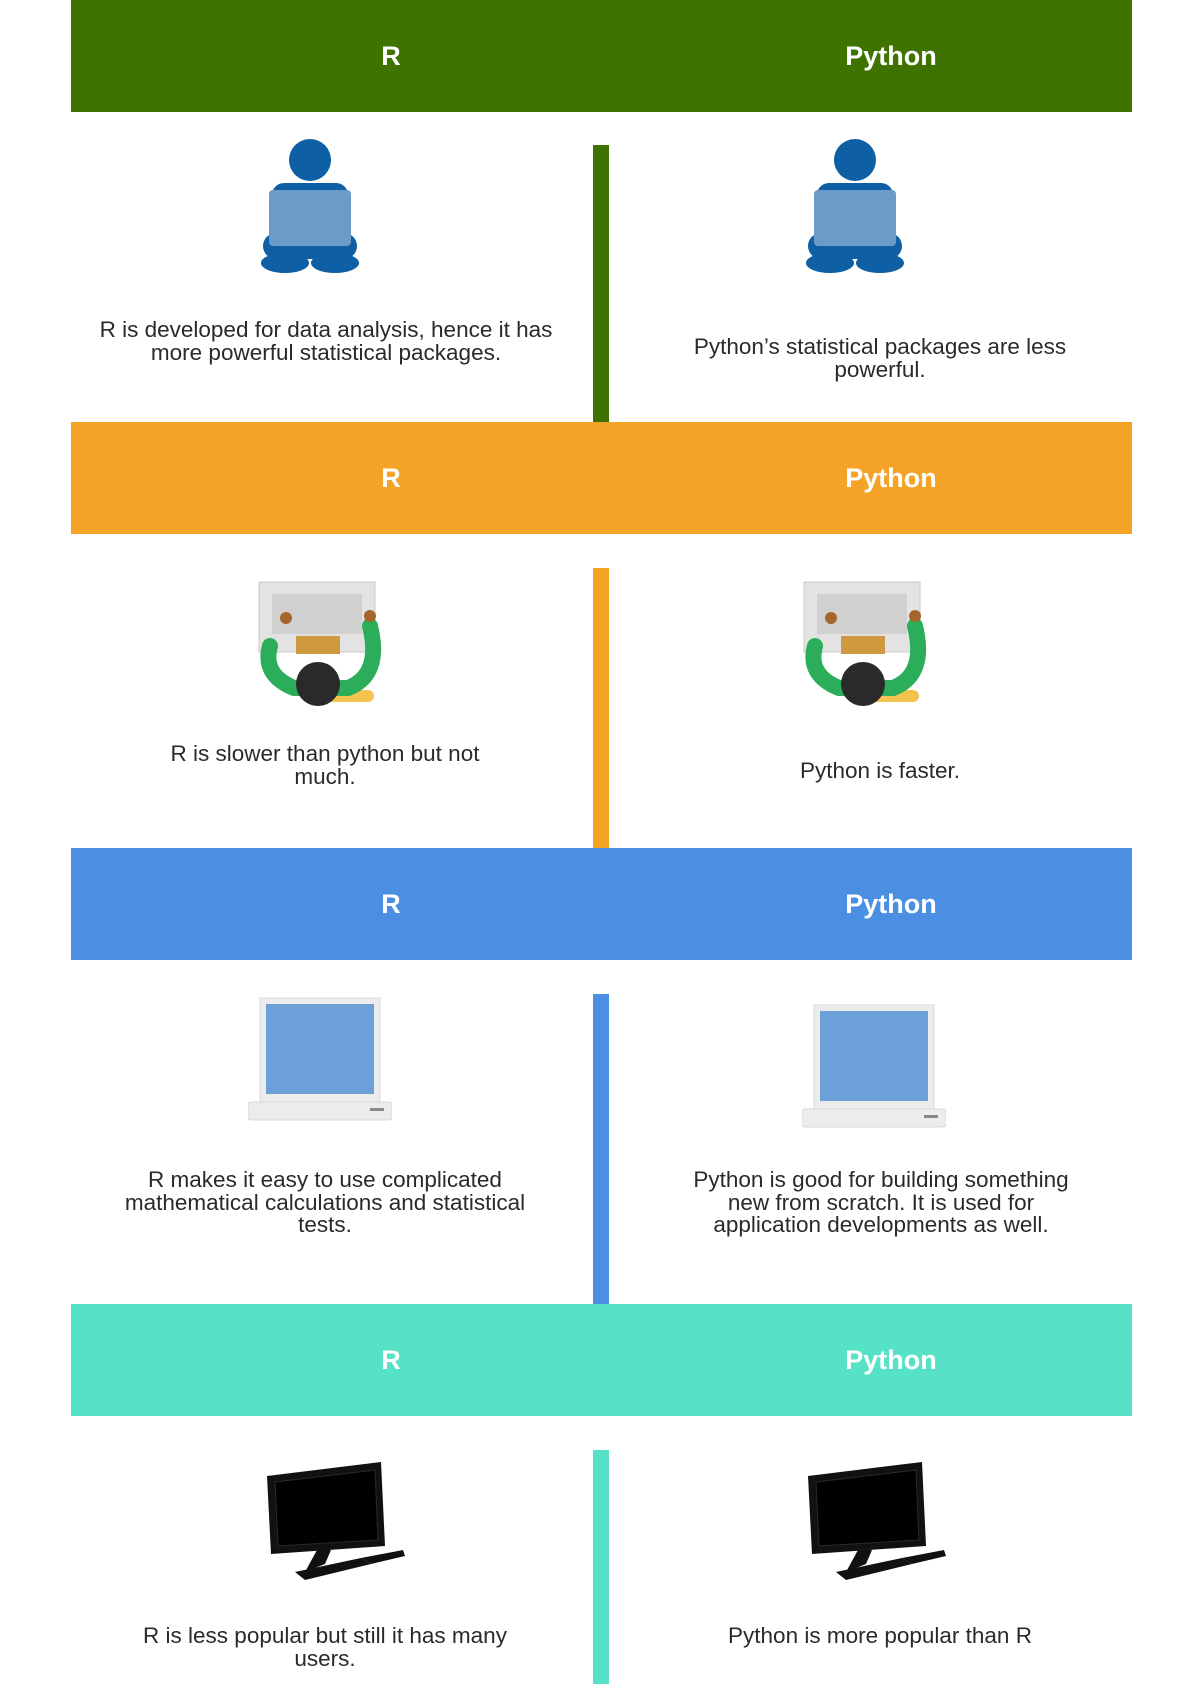  Describe the element at coordinates (601, 283) in the screenshot. I see `section-1-divider` at that location.